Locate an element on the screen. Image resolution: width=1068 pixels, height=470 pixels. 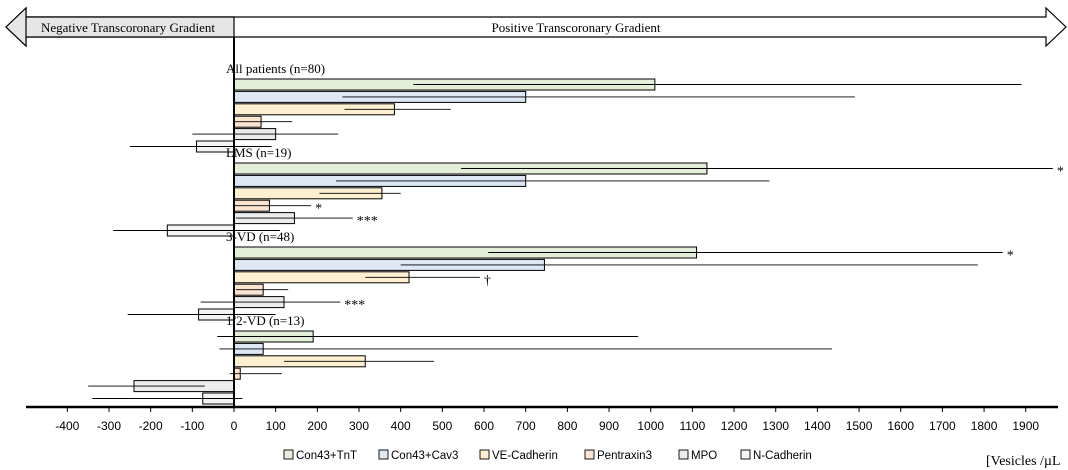
x-tick-label: -200 is located at coordinates (151, 426).